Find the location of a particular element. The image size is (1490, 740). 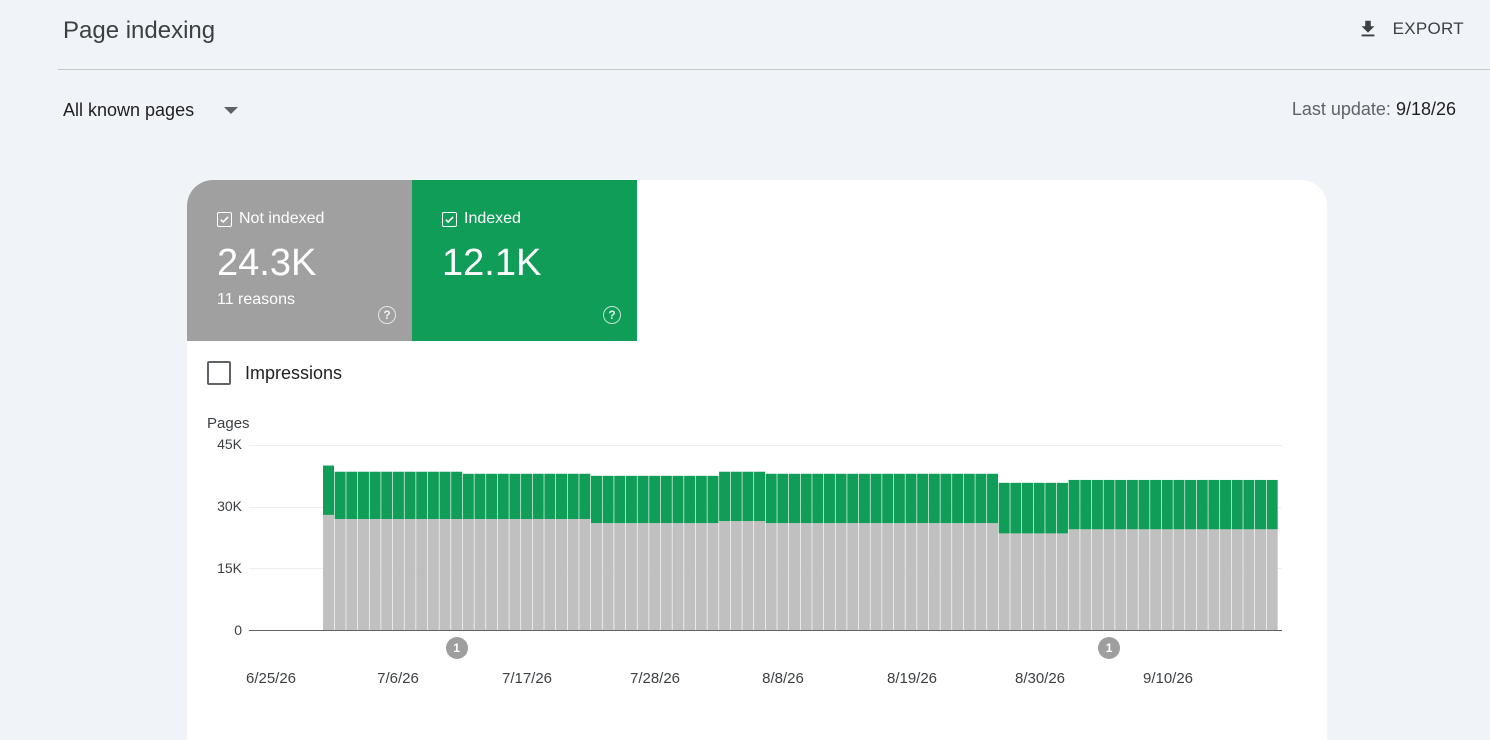

help-icon: ? is located at coordinates (387, 315).